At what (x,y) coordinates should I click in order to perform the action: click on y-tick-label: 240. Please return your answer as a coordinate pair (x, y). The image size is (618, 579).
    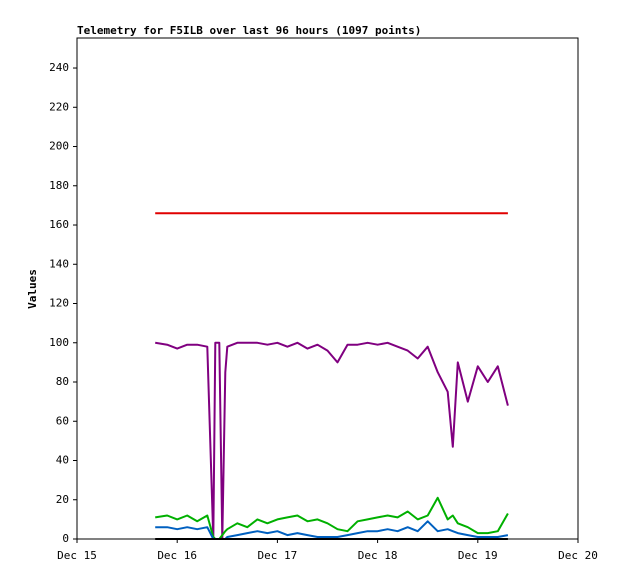
    Looking at the image, I should click on (59, 67).